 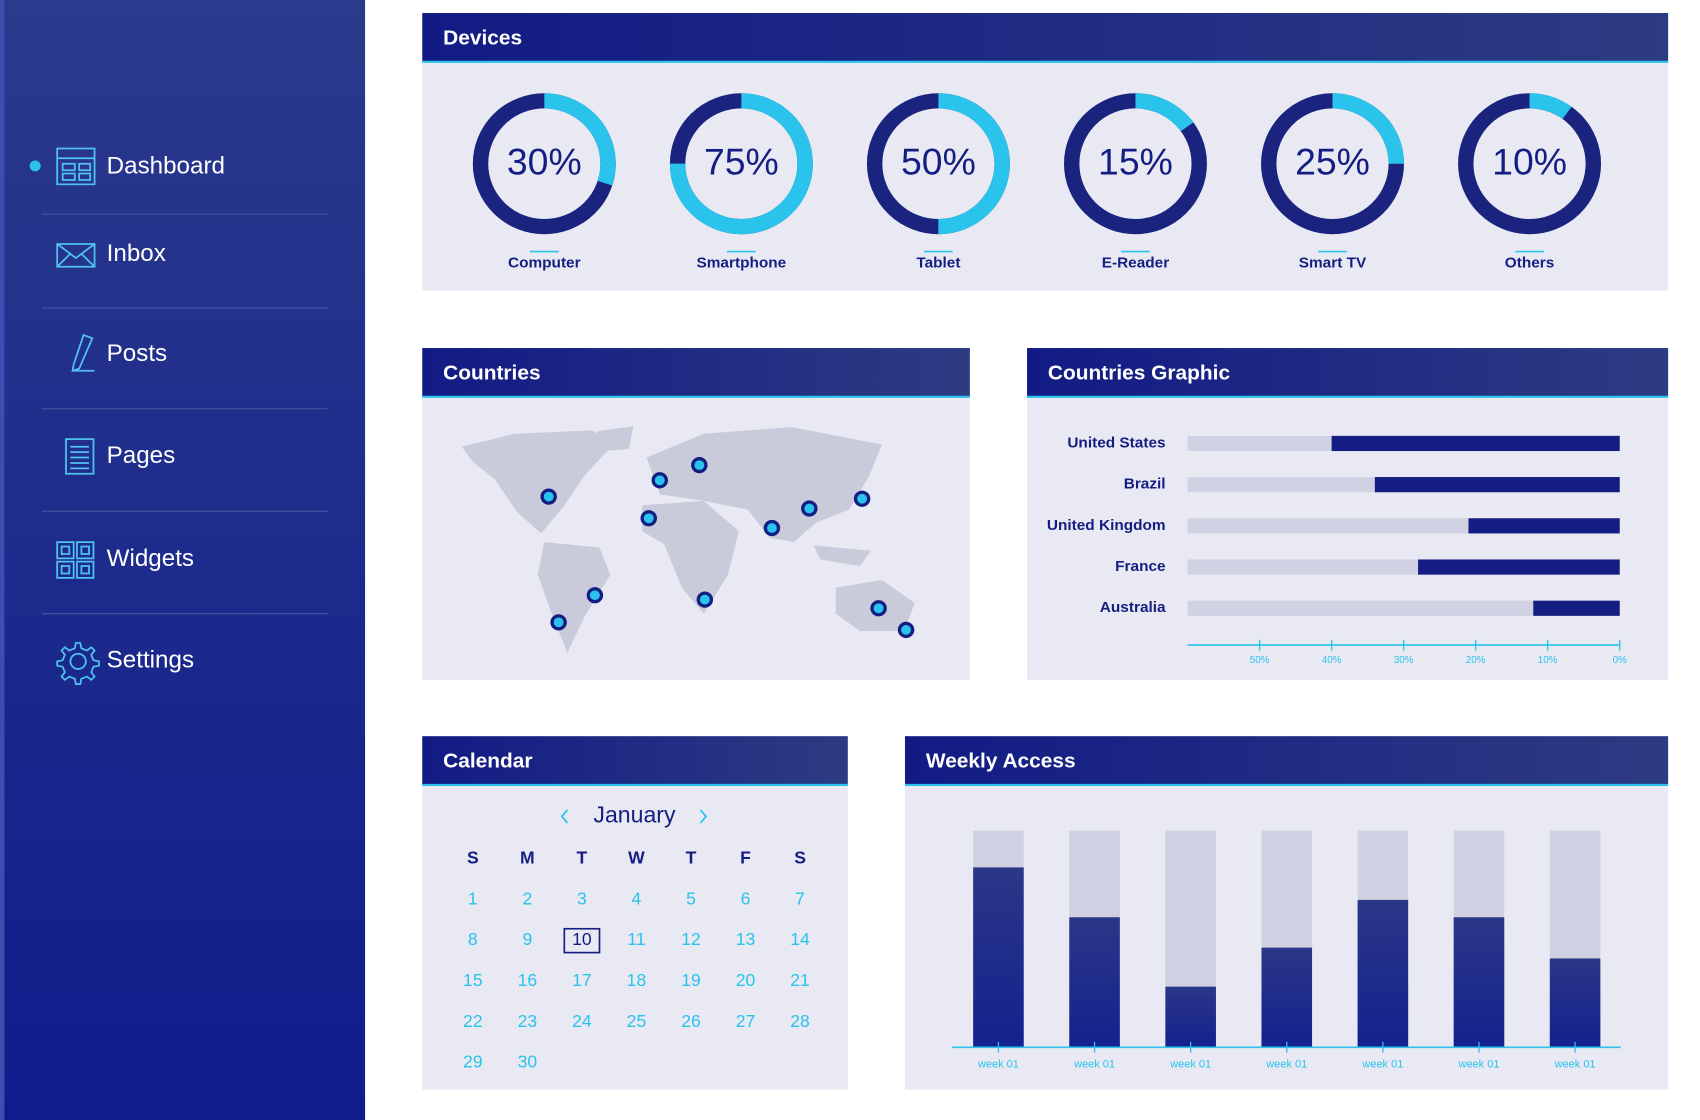 I want to click on panel-title: Calendar, so click(x=487, y=761).